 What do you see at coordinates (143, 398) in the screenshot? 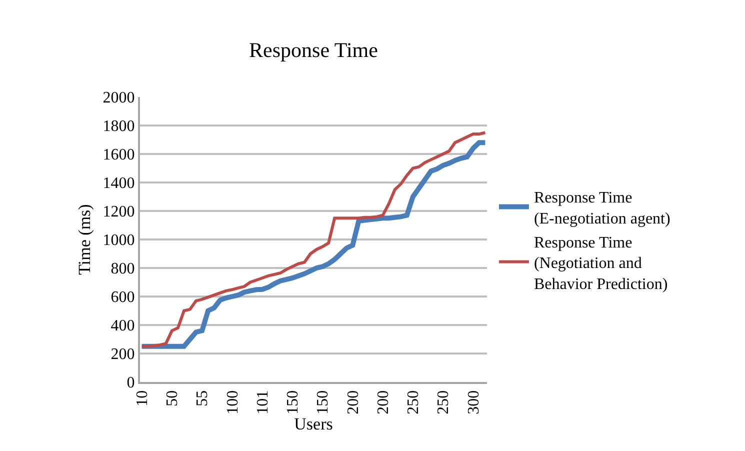
I see `x-tick-label: 10` at bounding box center [143, 398].